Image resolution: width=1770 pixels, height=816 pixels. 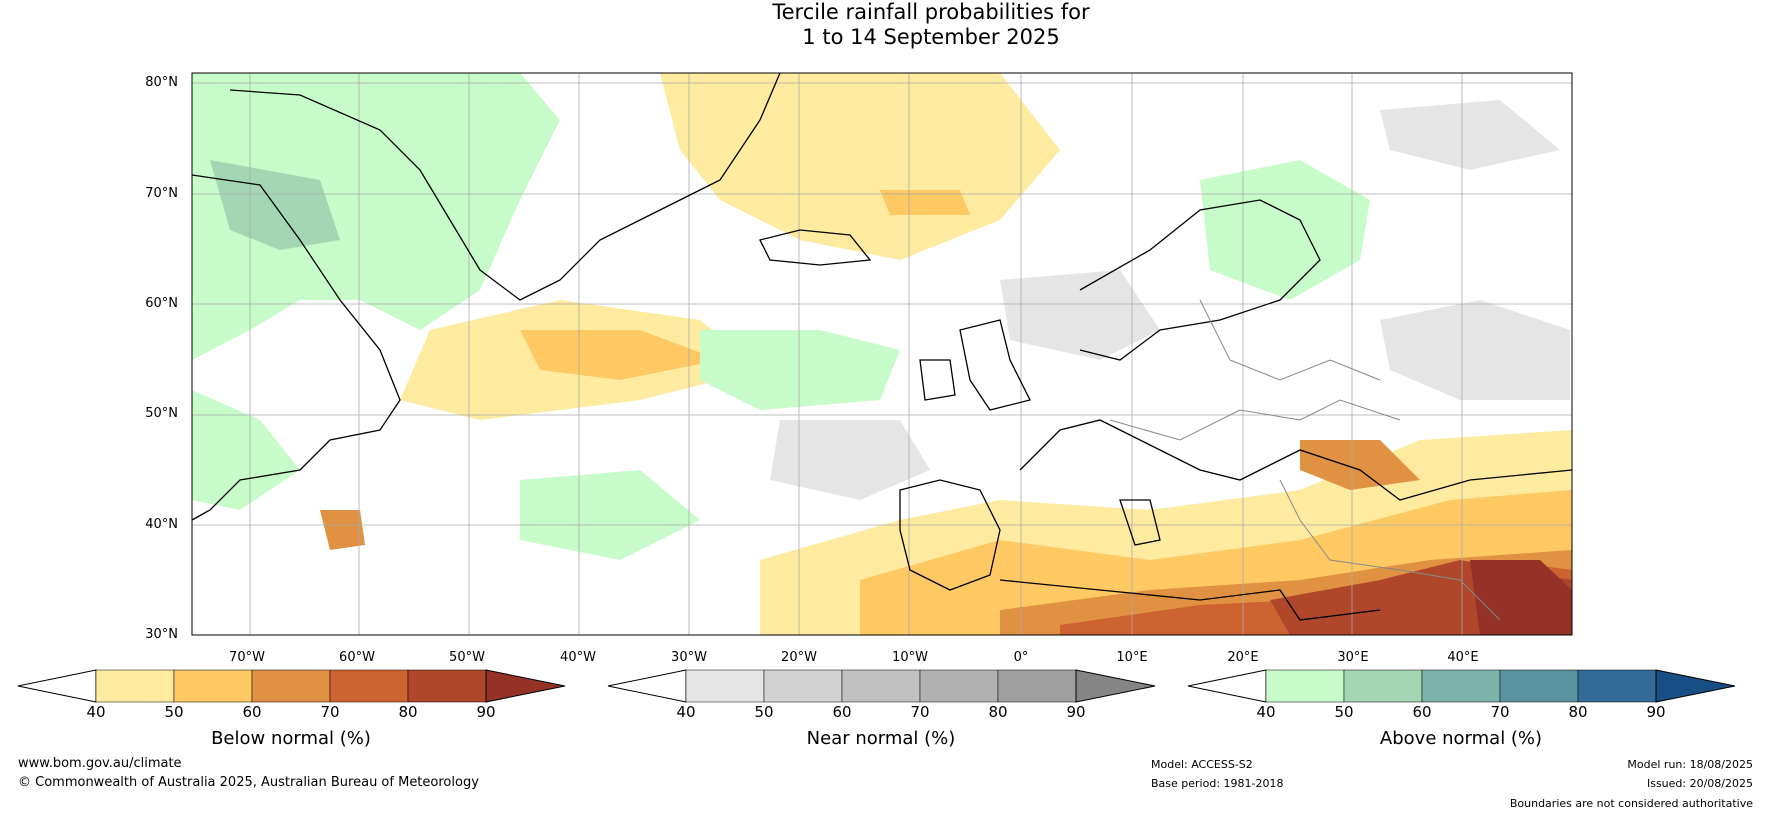 What do you see at coordinates (100, 763) in the screenshot?
I see `footer-website: www.bom.gov.au/climate` at bounding box center [100, 763].